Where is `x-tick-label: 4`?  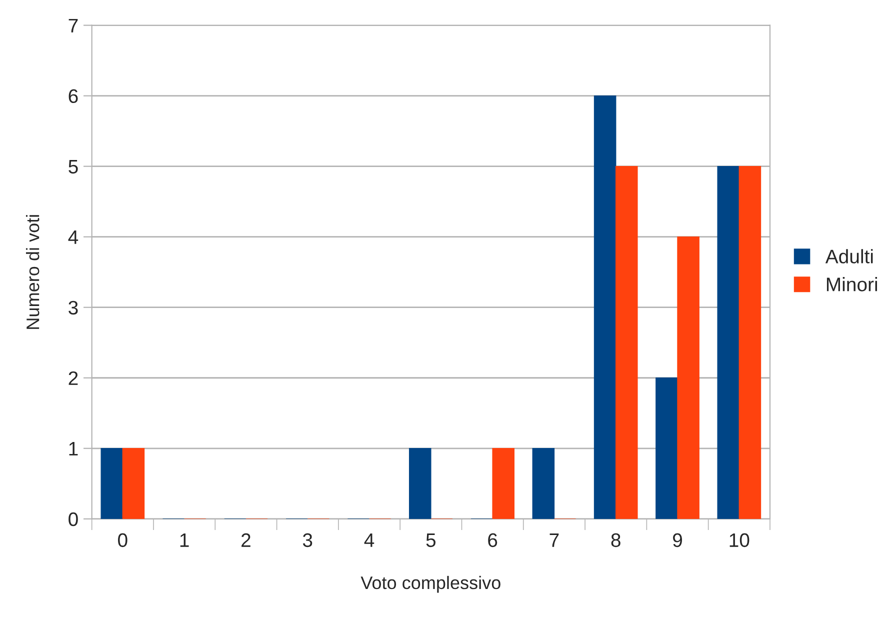 x-tick-label: 4 is located at coordinates (369, 540).